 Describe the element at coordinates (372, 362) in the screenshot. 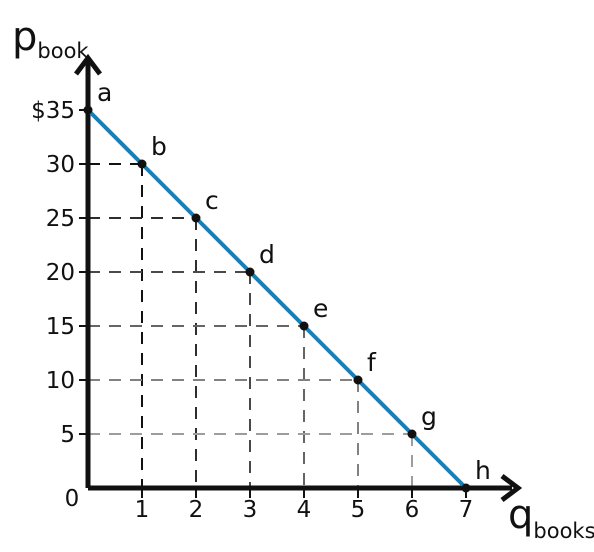

I see `point-label: f` at that location.